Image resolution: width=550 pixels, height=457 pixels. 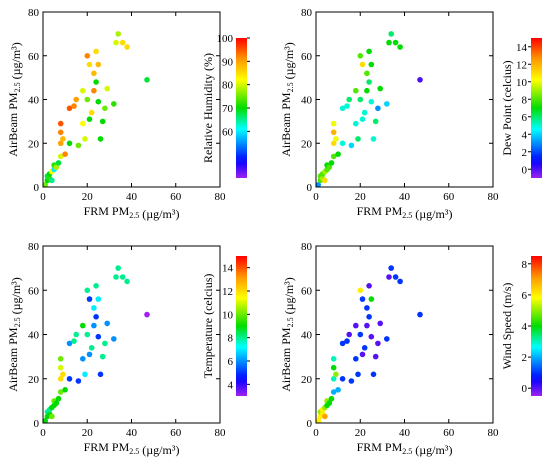 I want to click on colorbar-tick-label: 100, so click(x=225, y=39).